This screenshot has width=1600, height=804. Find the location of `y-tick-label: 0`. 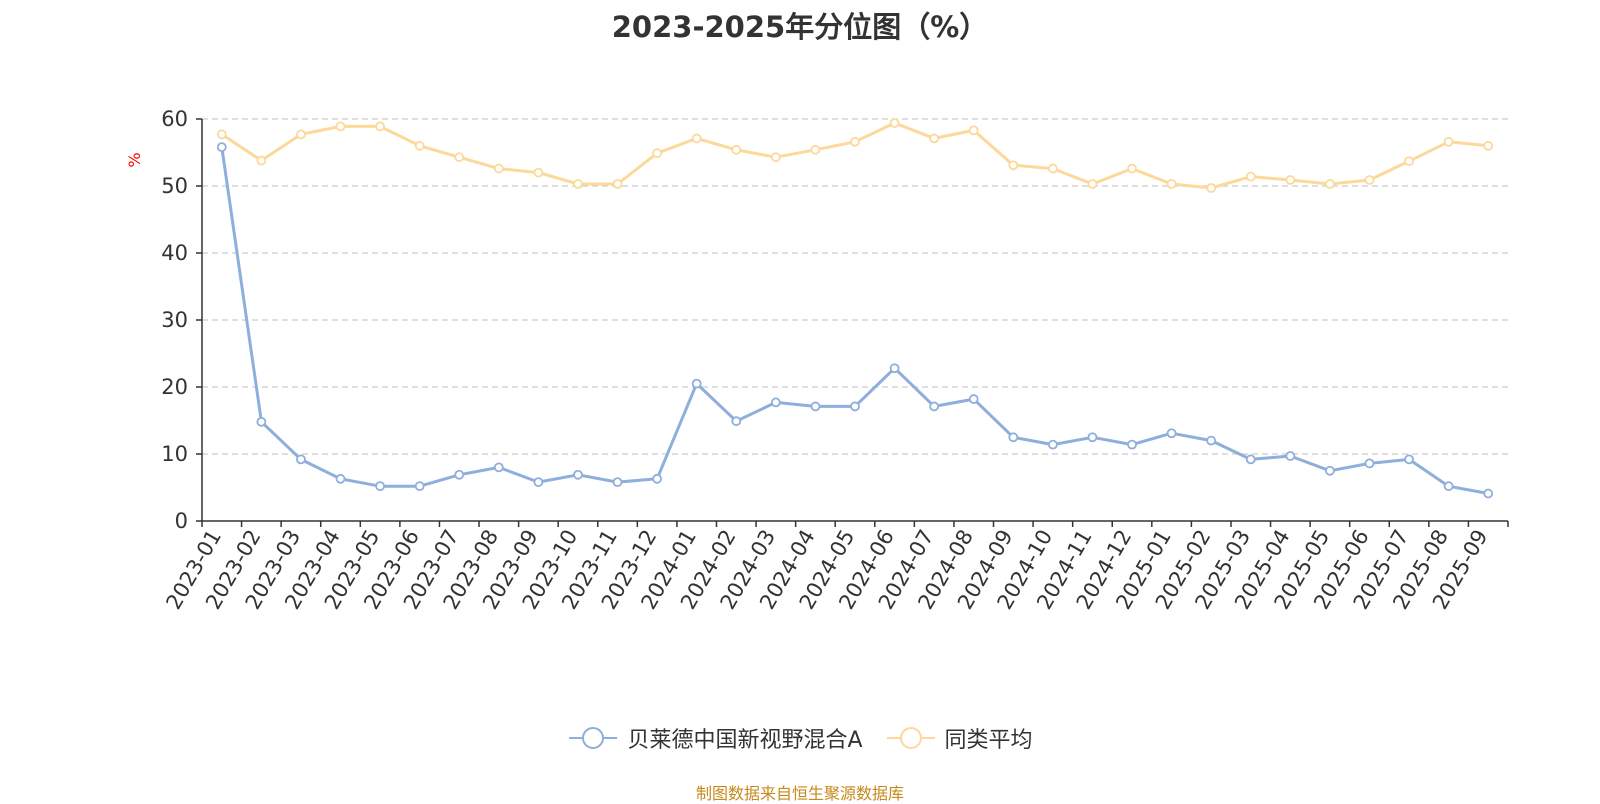

y-tick-label: 0 is located at coordinates (181, 521).